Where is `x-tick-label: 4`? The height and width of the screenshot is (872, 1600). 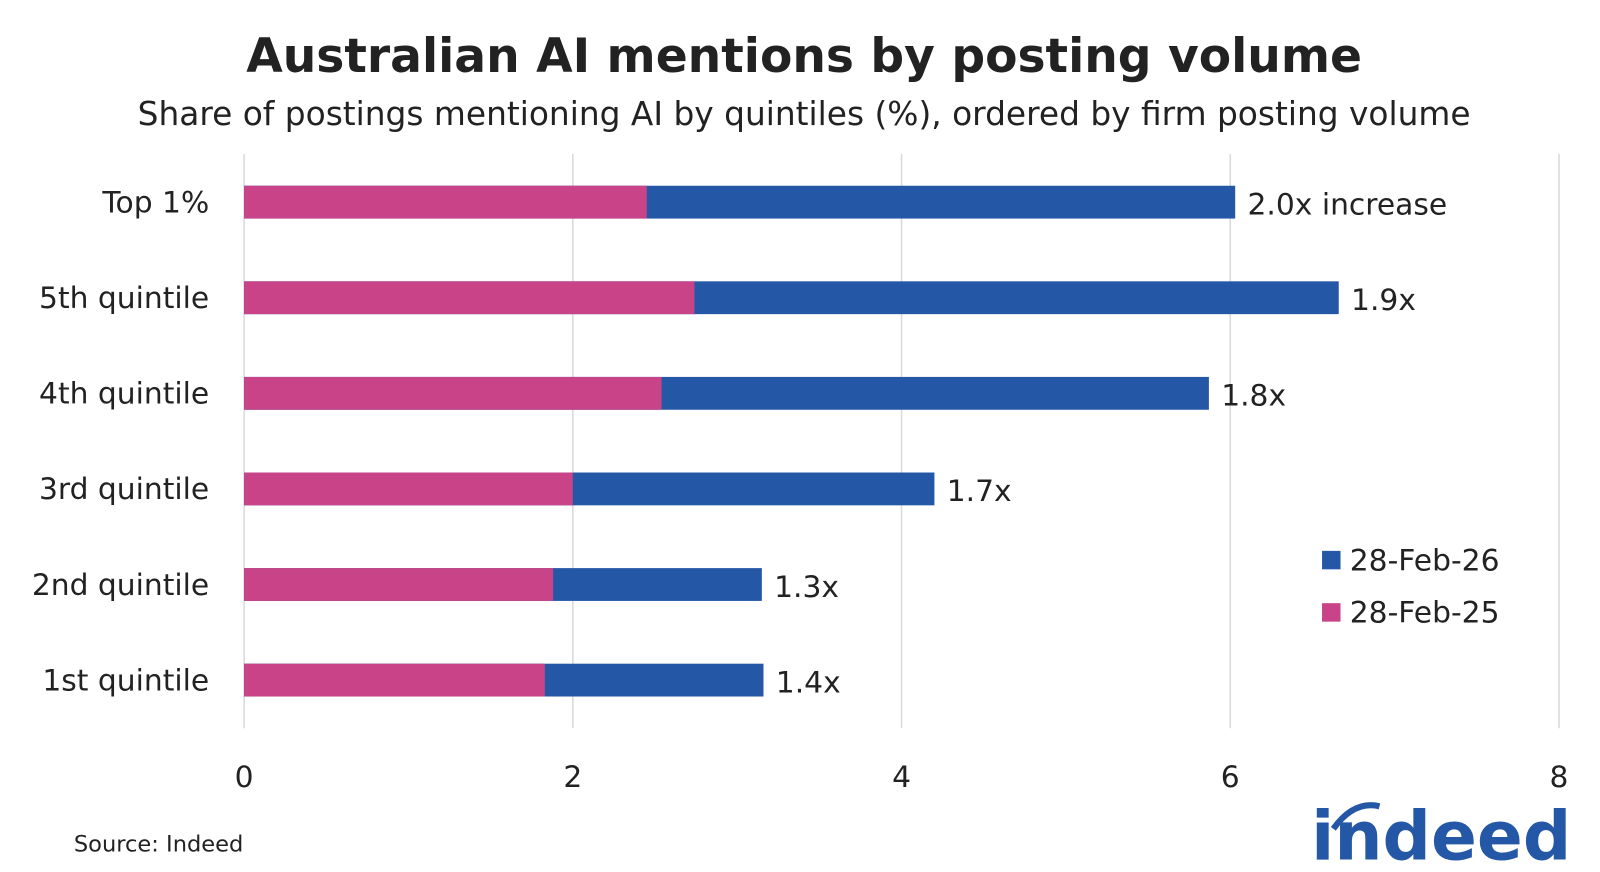 x-tick-label: 4 is located at coordinates (901, 777).